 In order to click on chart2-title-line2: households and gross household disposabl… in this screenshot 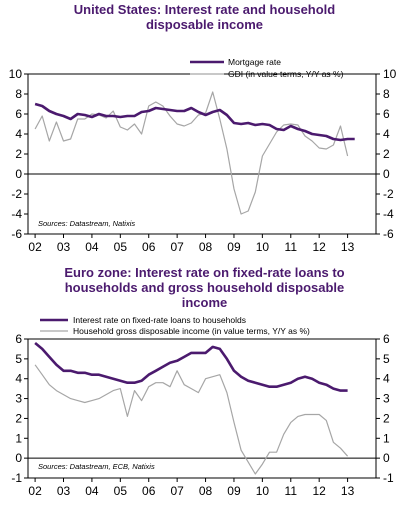, I will do `click(204, 287)`.